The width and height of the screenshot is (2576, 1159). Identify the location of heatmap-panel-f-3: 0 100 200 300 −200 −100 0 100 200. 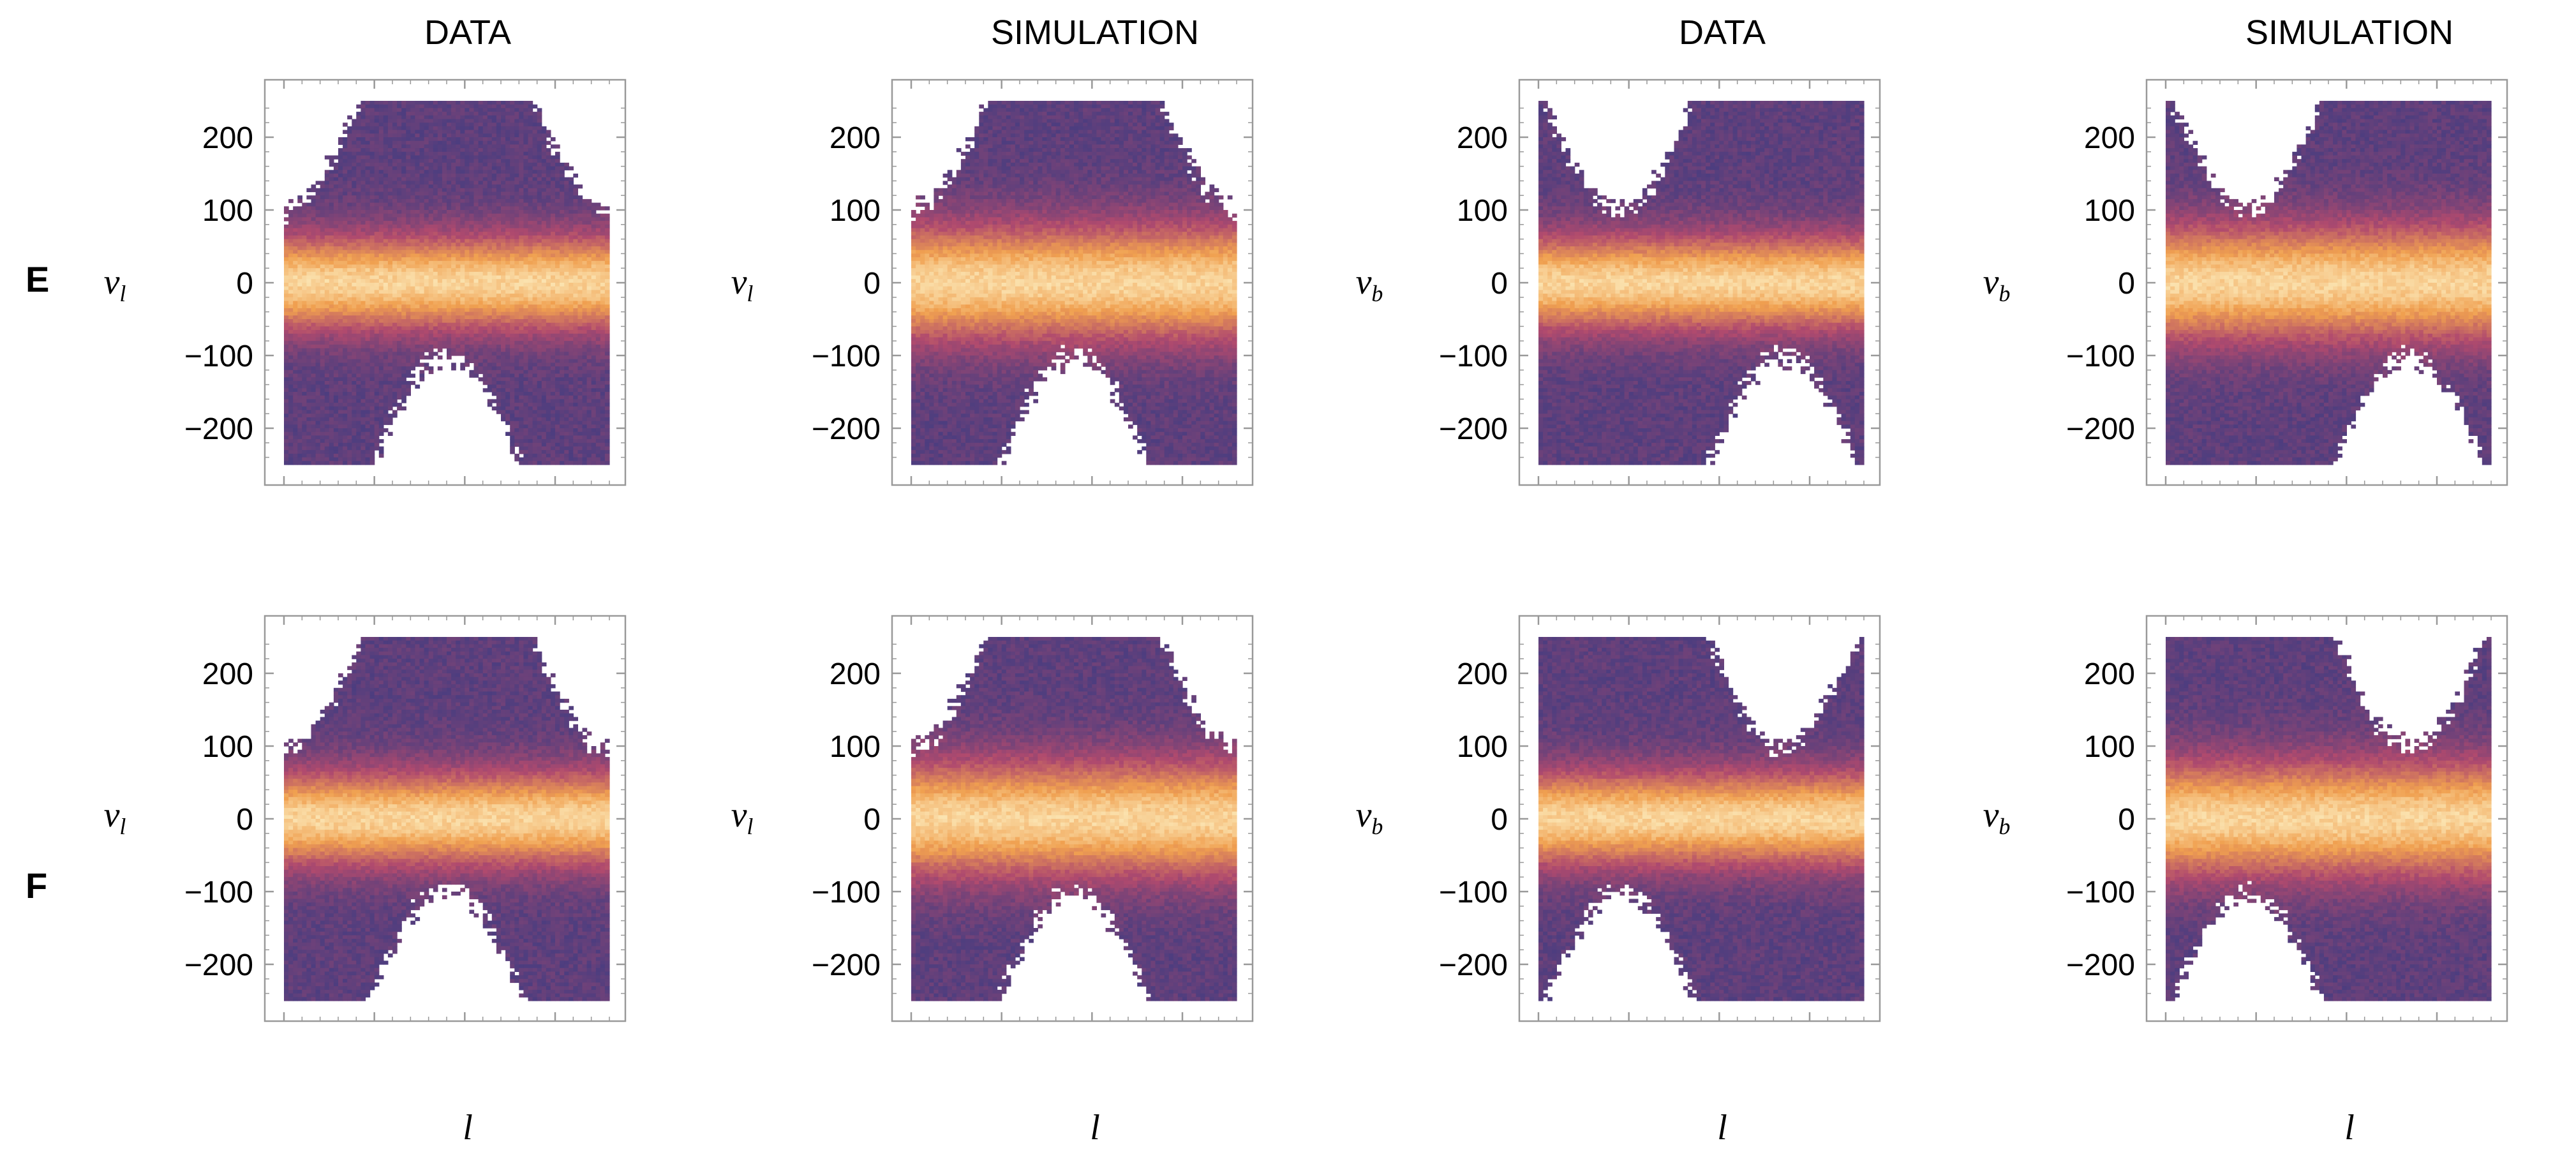
(1660, 827).